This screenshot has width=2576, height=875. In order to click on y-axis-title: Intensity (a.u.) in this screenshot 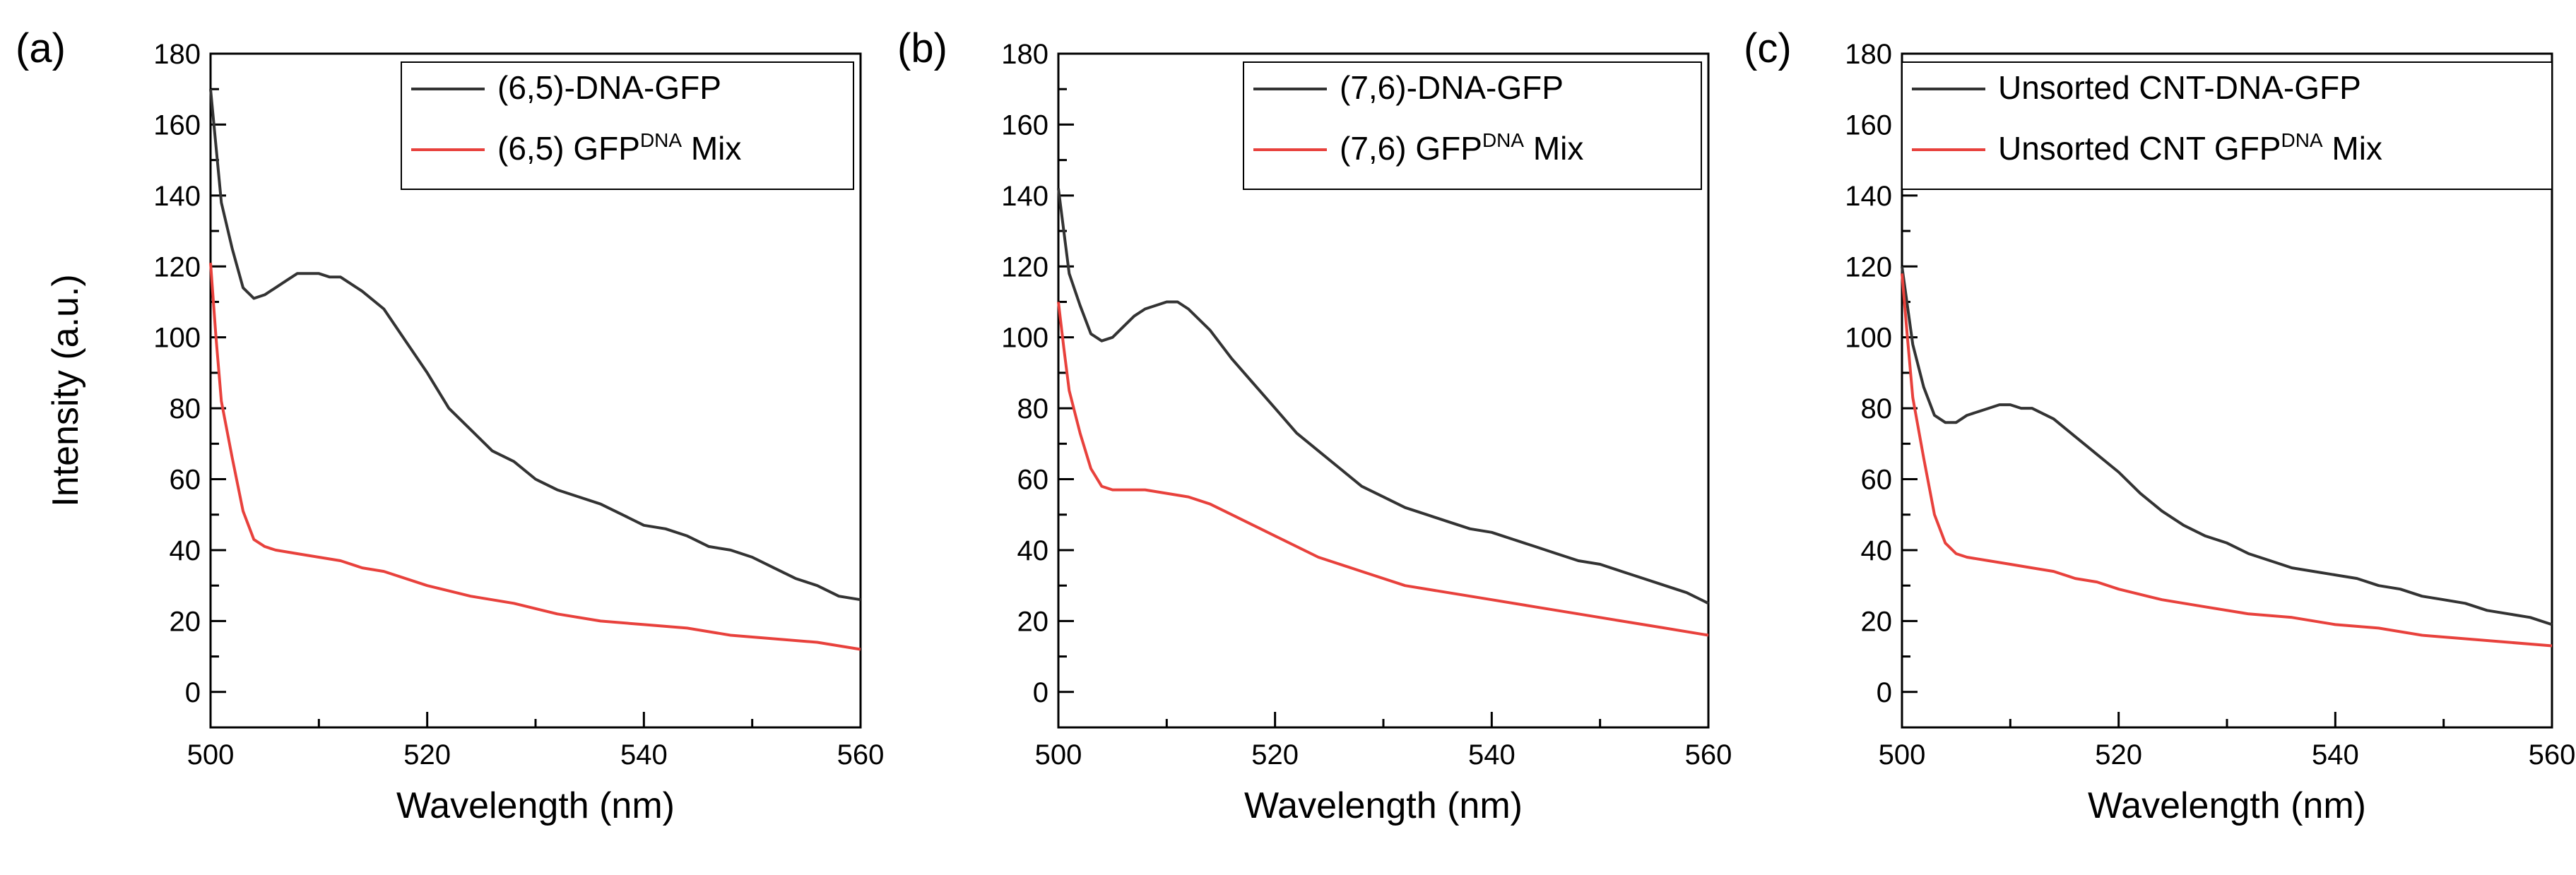, I will do `click(65, 390)`.